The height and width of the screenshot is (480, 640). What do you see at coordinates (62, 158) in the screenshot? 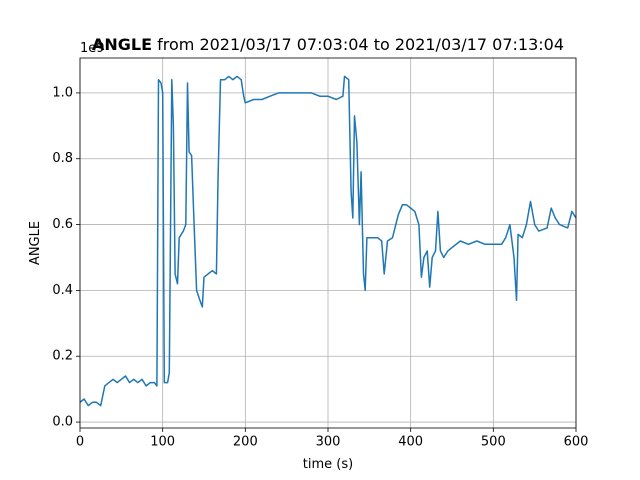
I see `y-tick-label: 0.8` at bounding box center [62, 158].